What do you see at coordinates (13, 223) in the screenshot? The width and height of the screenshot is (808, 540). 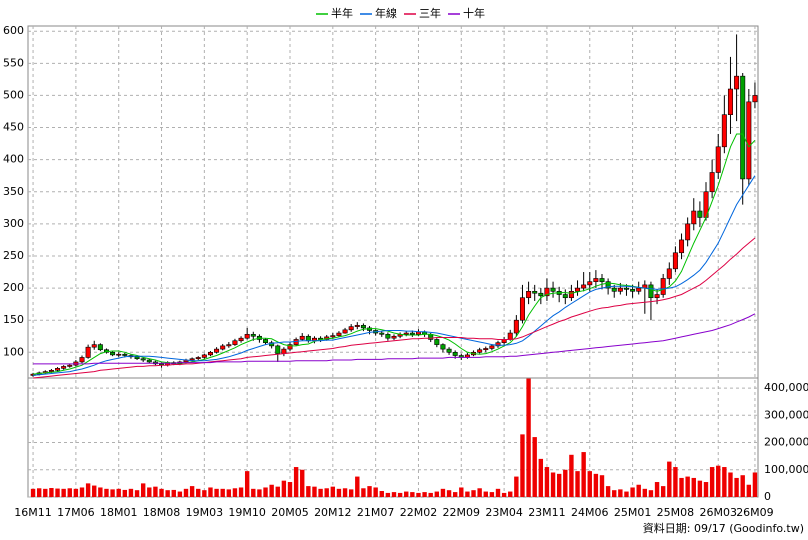 I see `y-tick-label: 300` at bounding box center [13, 223].